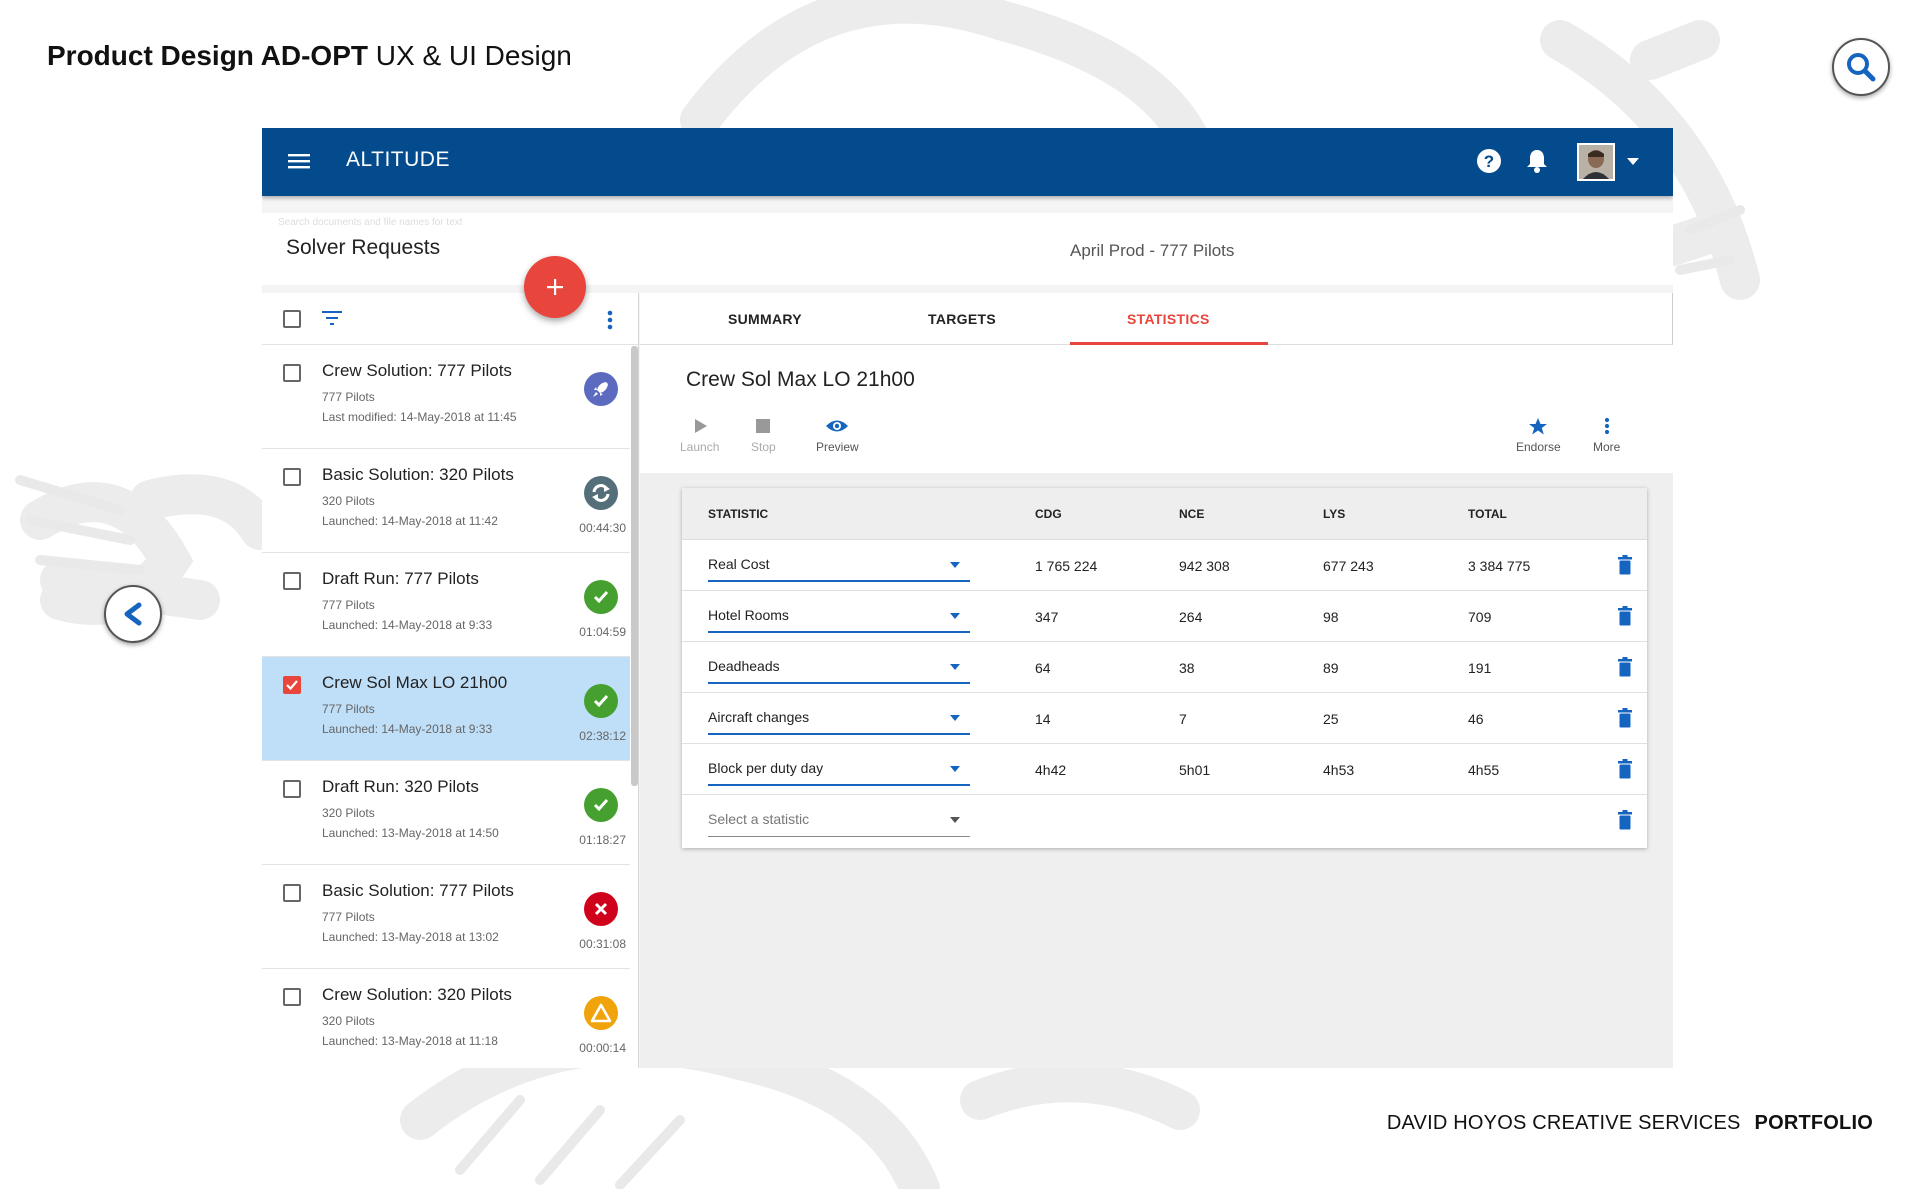  Describe the element at coordinates (419, 417) in the screenshot. I see `request-meta: Last modified: 14-May-2018 at 11:45` at that location.